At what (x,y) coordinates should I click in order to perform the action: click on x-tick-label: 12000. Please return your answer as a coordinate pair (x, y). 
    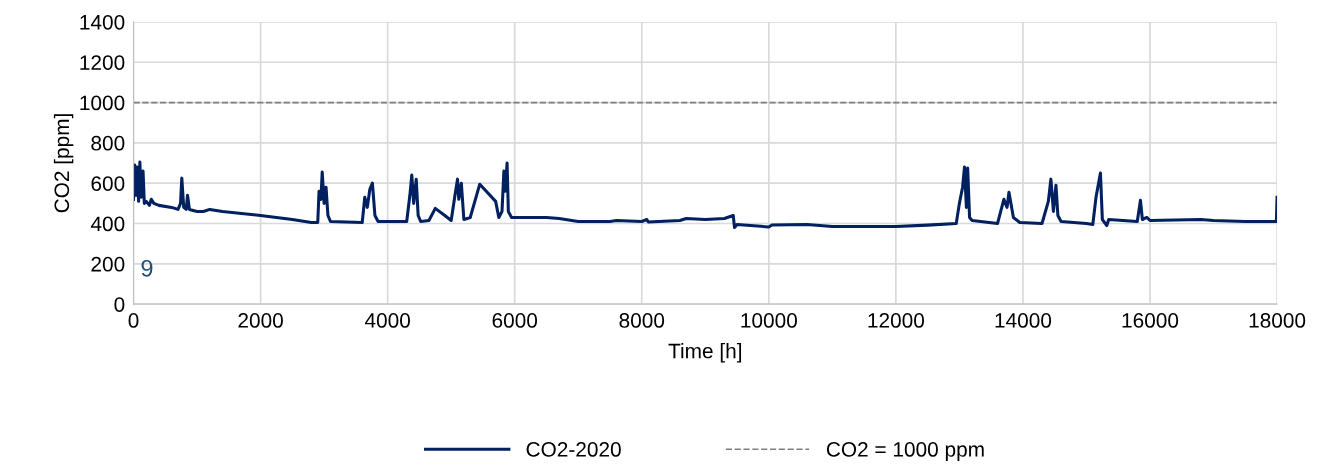
    Looking at the image, I should click on (896, 320).